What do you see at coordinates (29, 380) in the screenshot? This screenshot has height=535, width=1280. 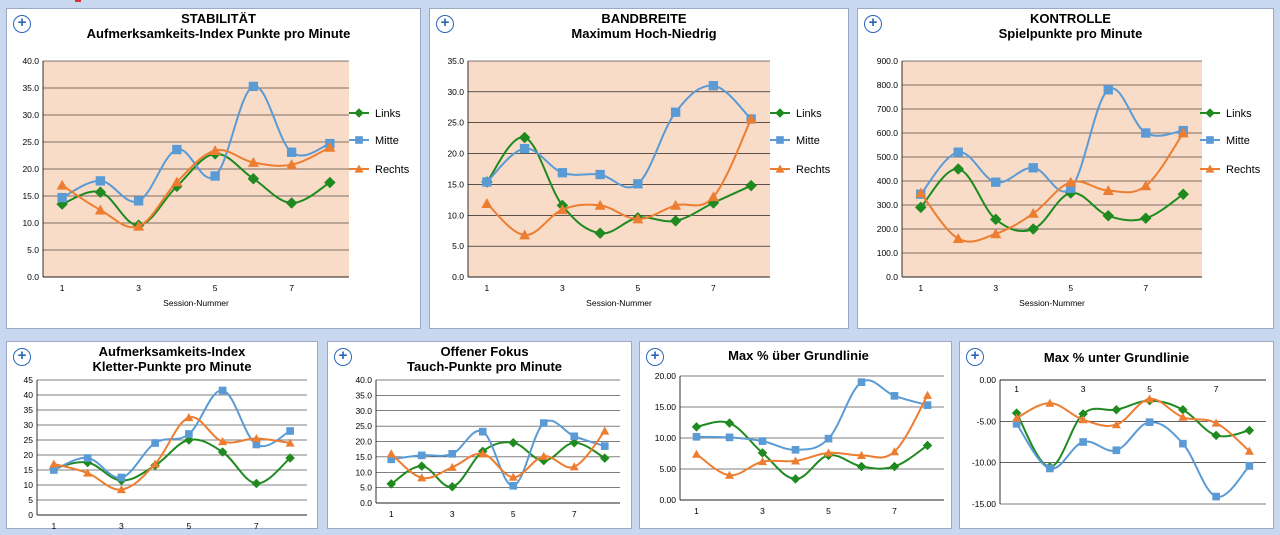 I see `y-tick-label: 45` at bounding box center [29, 380].